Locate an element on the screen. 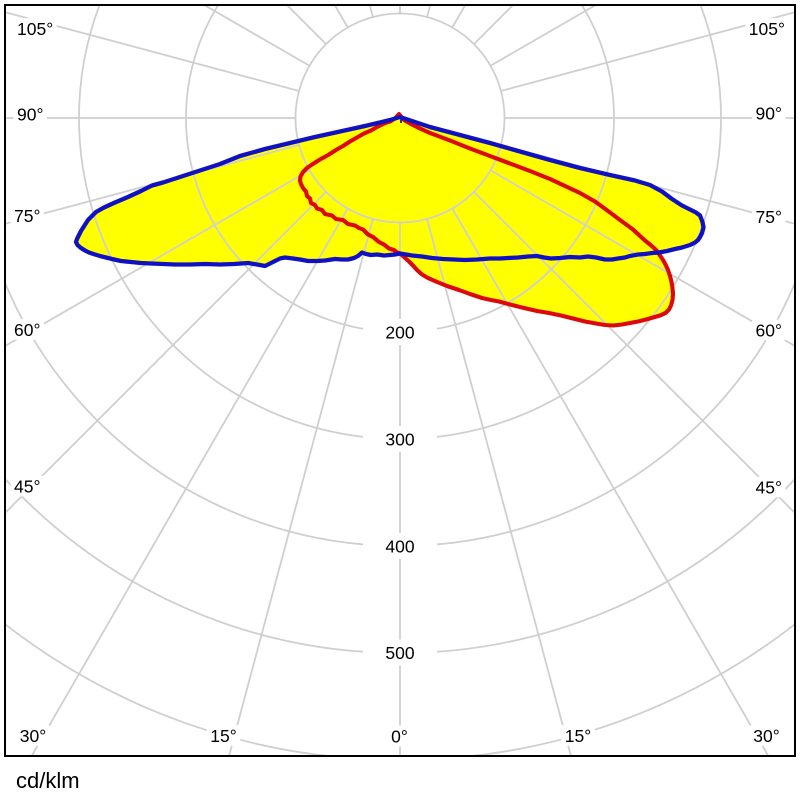 The height and width of the screenshot is (805, 800). svg-text: 400 is located at coordinates (399, 546).